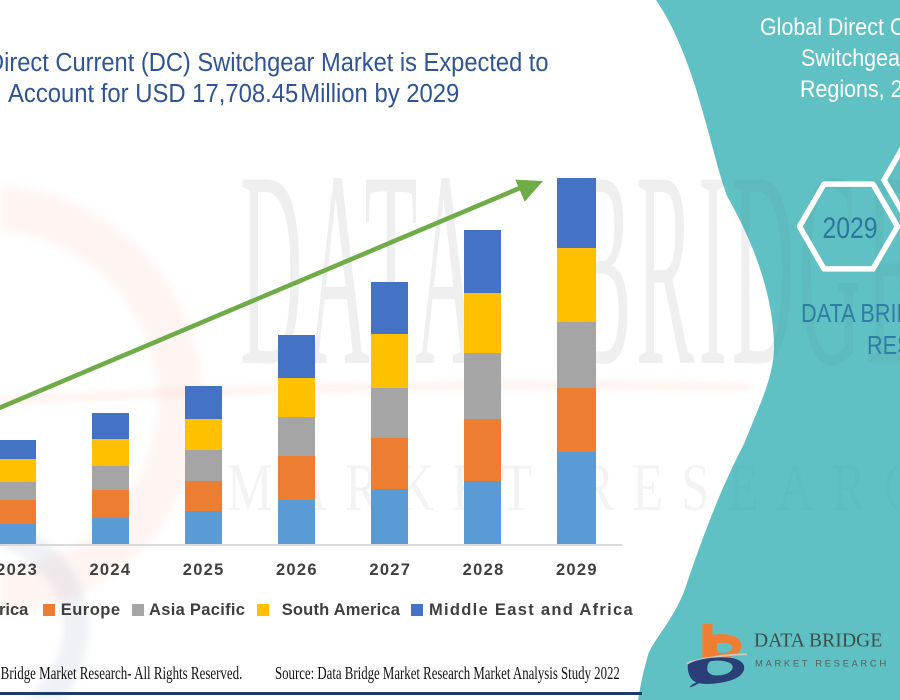  I want to click on svg-text: MARKET RESEARCH, so click(822, 663).